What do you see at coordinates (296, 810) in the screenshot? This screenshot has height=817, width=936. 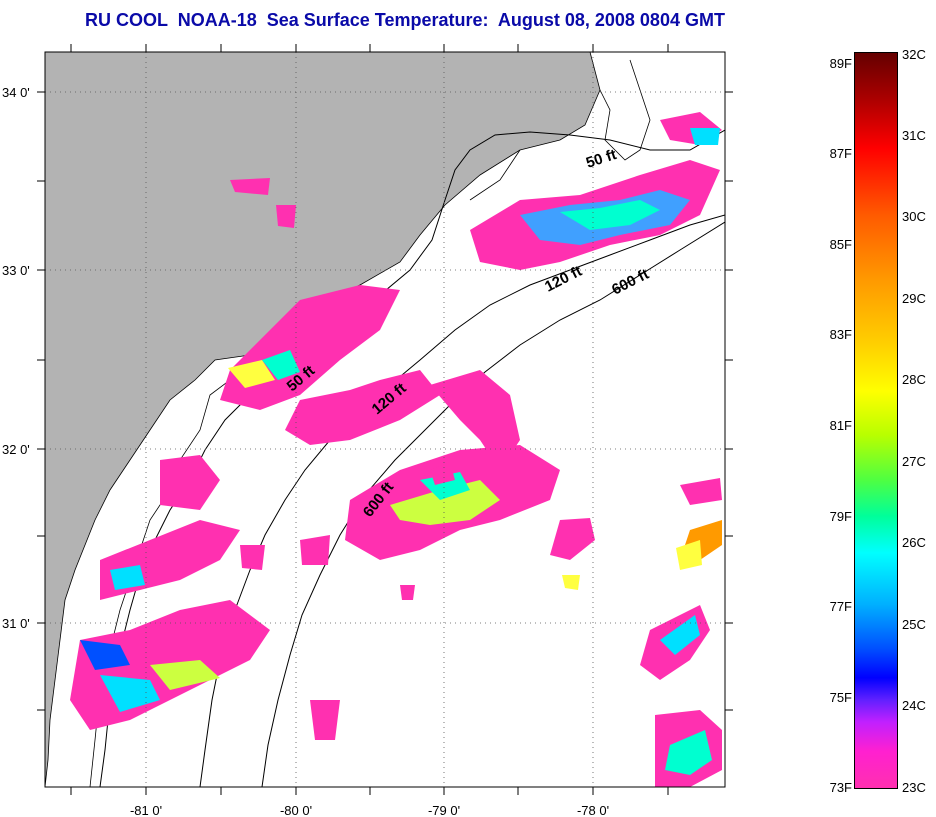 I see `lon-label-80: -80 0'` at bounding box center [296, 810].